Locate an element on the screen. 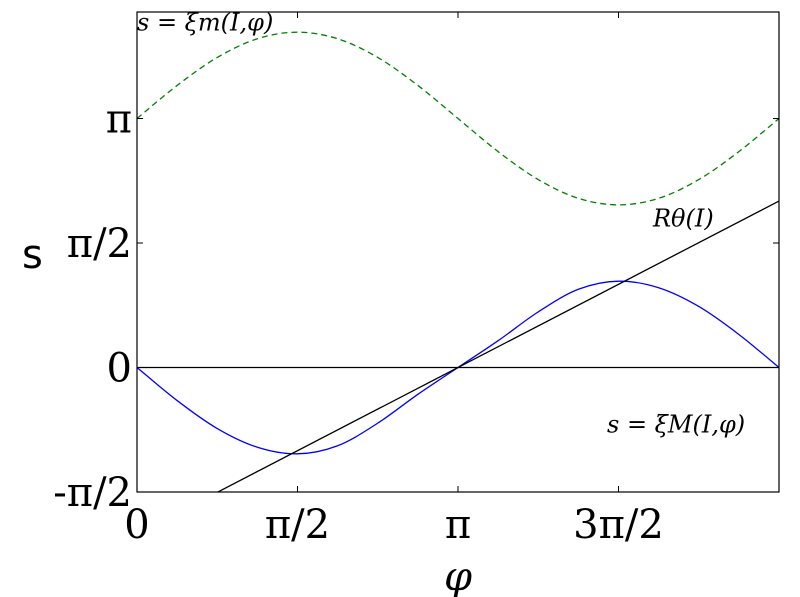  y-tick-label-0: -π/2 is located at coordinates (92, 493).